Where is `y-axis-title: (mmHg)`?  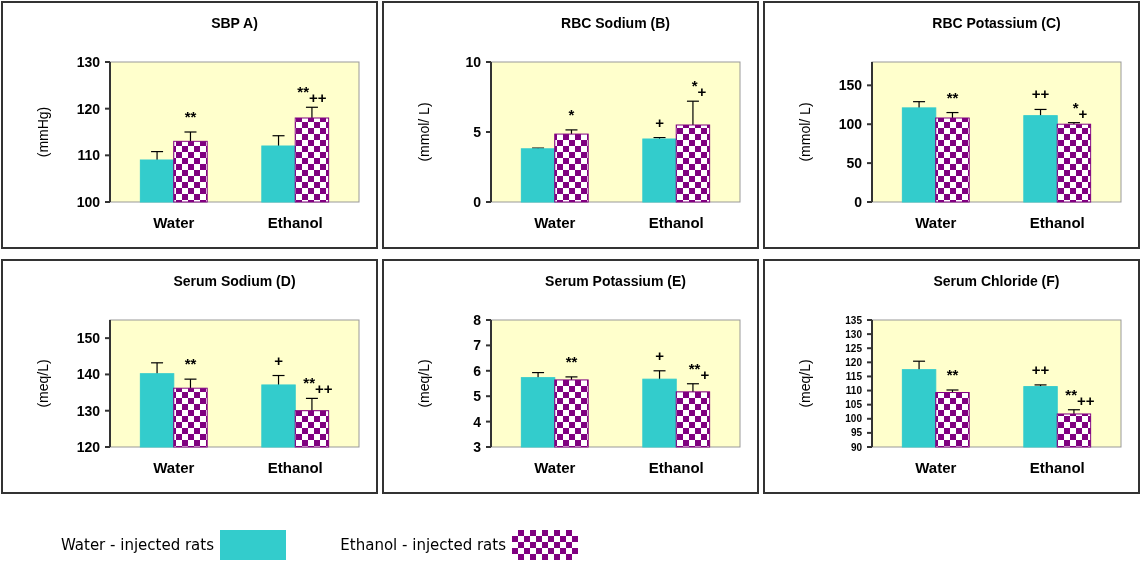 y-axis-title: (mmHg) is located at coordinates (43, 132).